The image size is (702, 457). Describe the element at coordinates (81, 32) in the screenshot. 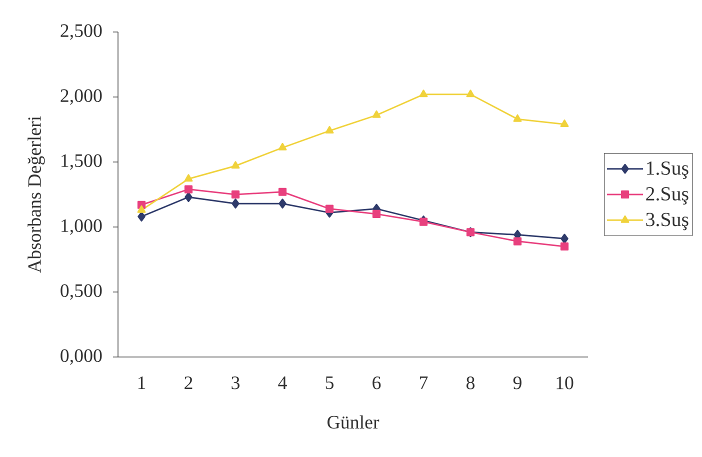

I see `y-tick-label: 2,500` at that location.